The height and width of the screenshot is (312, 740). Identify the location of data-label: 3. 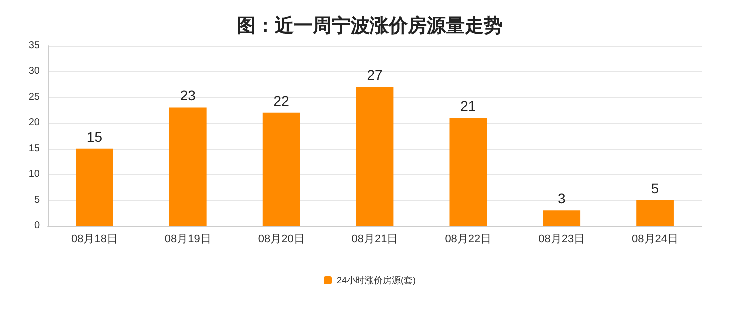
(562, 198).